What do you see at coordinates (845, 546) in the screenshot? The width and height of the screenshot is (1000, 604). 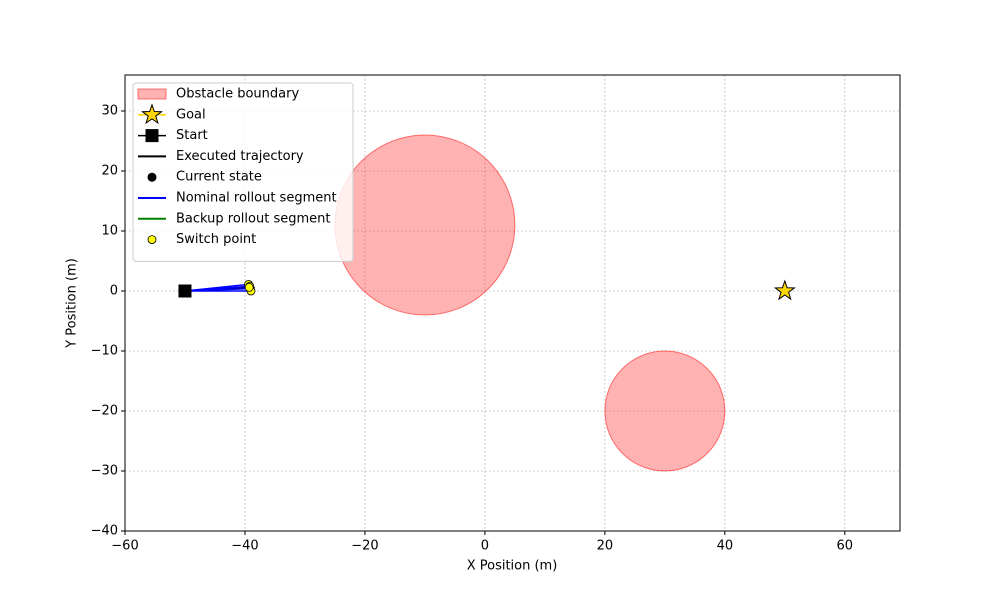 I see `x-tick-label: 60` at bounding box center [845, 546].